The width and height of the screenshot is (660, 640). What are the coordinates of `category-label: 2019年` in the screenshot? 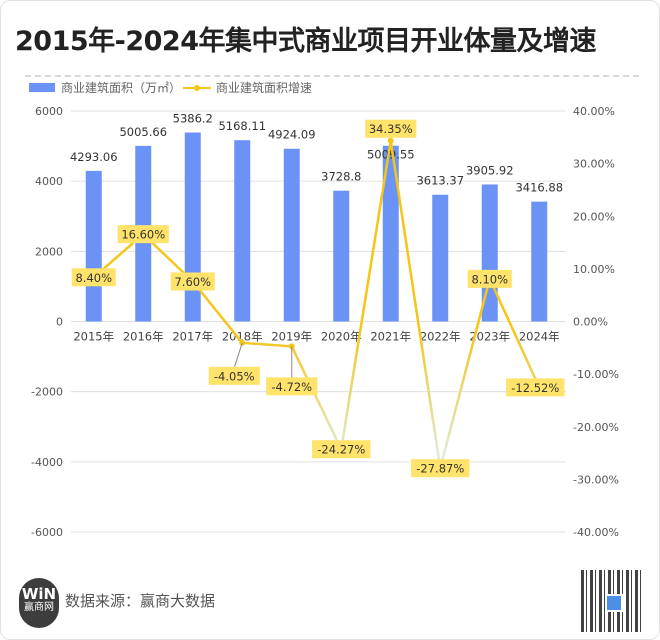 It's located at (291, 337).